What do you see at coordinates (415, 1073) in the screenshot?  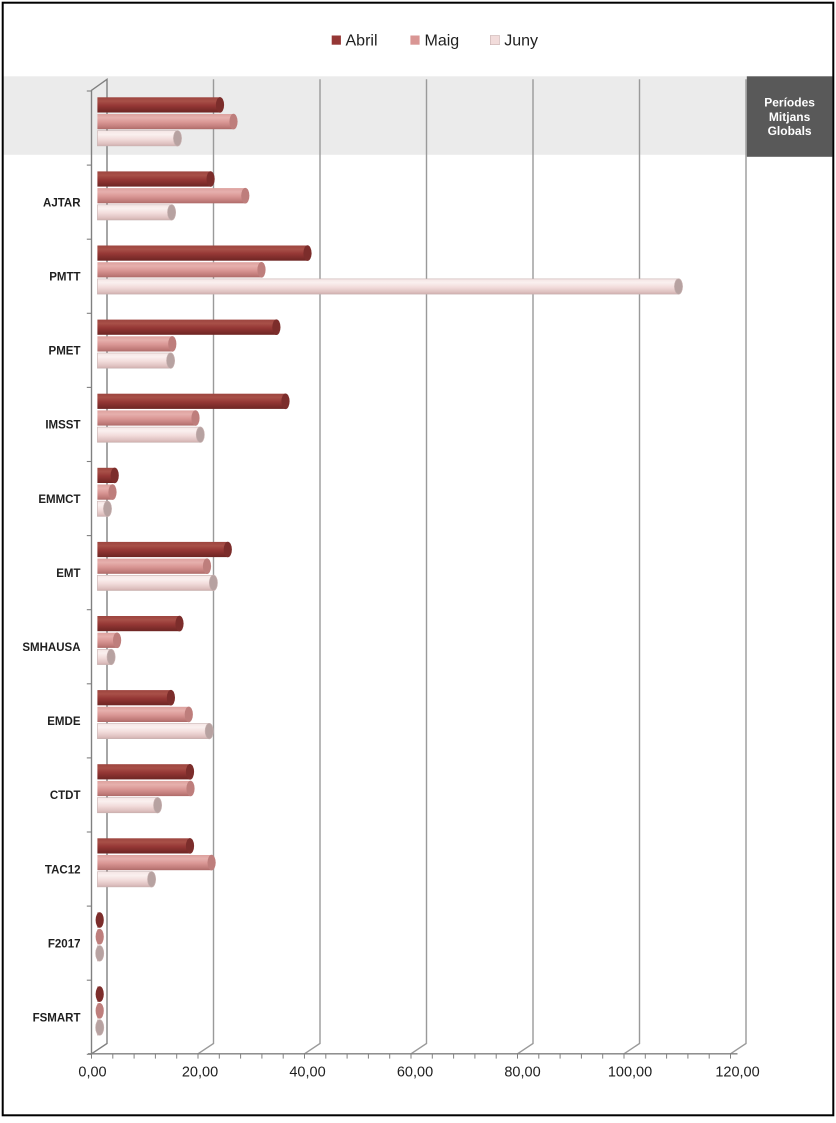 I see `svg-text: 60,00` at bounding box center [415, 1073].